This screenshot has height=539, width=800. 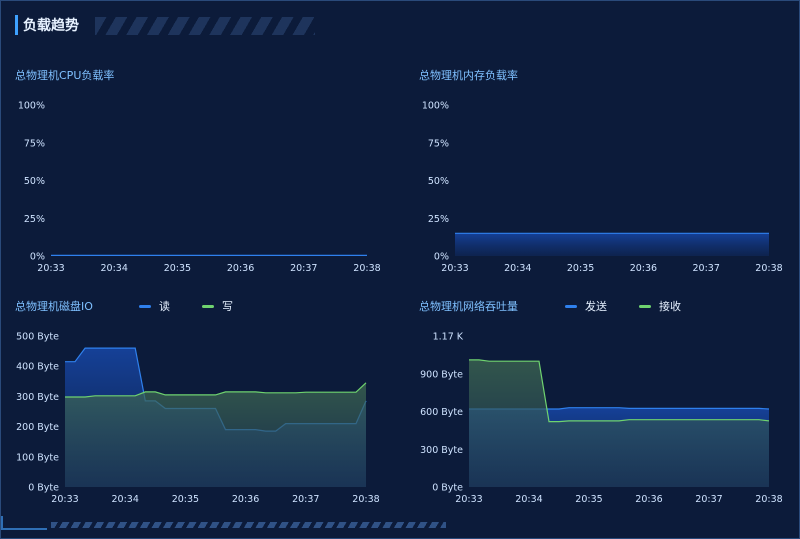 What do you see at coordinates (217, 306) in the screenshot?
I see `legend-item-write: 写` at bounding box center [217, 306].